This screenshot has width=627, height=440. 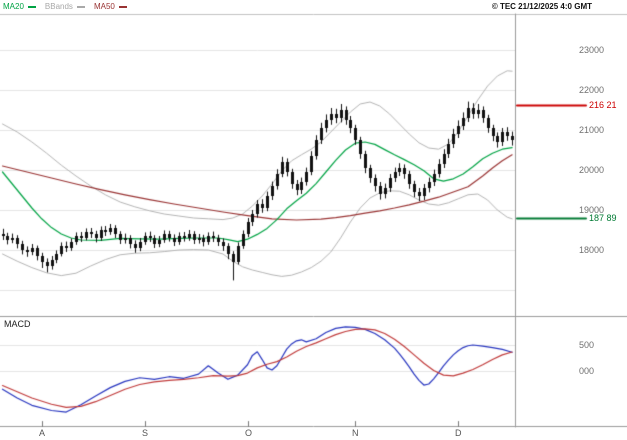 I want to click on legend: MA20 BBands MA50, so click(x=69, y=7).